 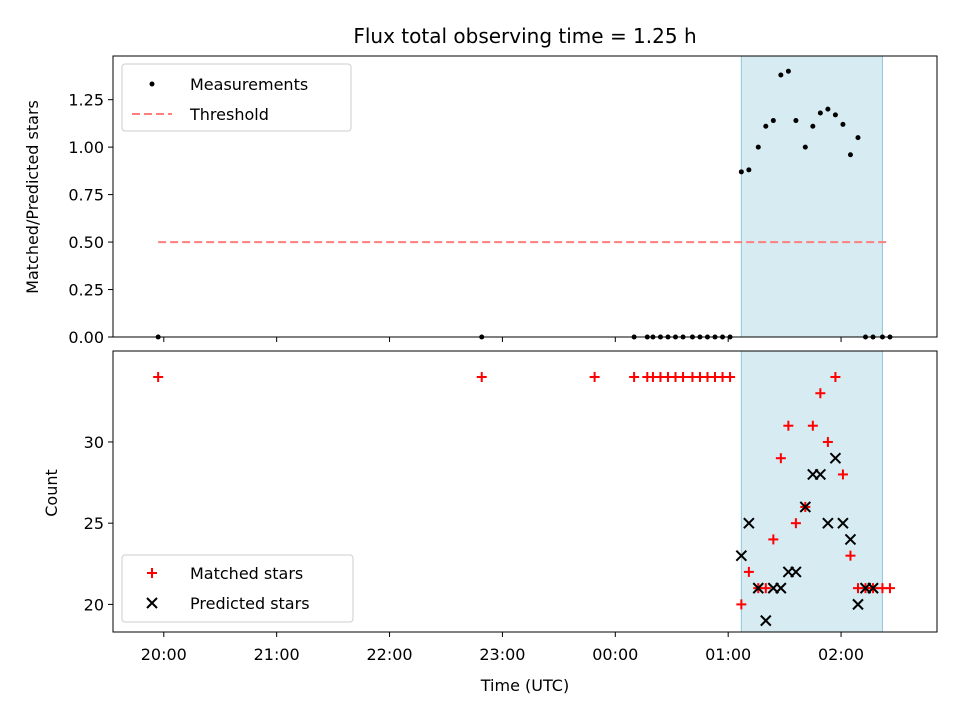 What do you see at coordinates (246, 573) in the screenshot?
I see `legend-matched-label: Matched stars` at bounding box center [246, 573].